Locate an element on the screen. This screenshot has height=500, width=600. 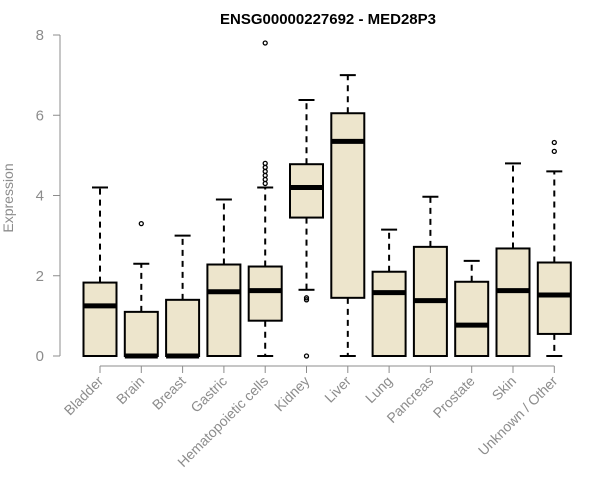
x-tick-label: Prostate is located at coordinates (454, 397).